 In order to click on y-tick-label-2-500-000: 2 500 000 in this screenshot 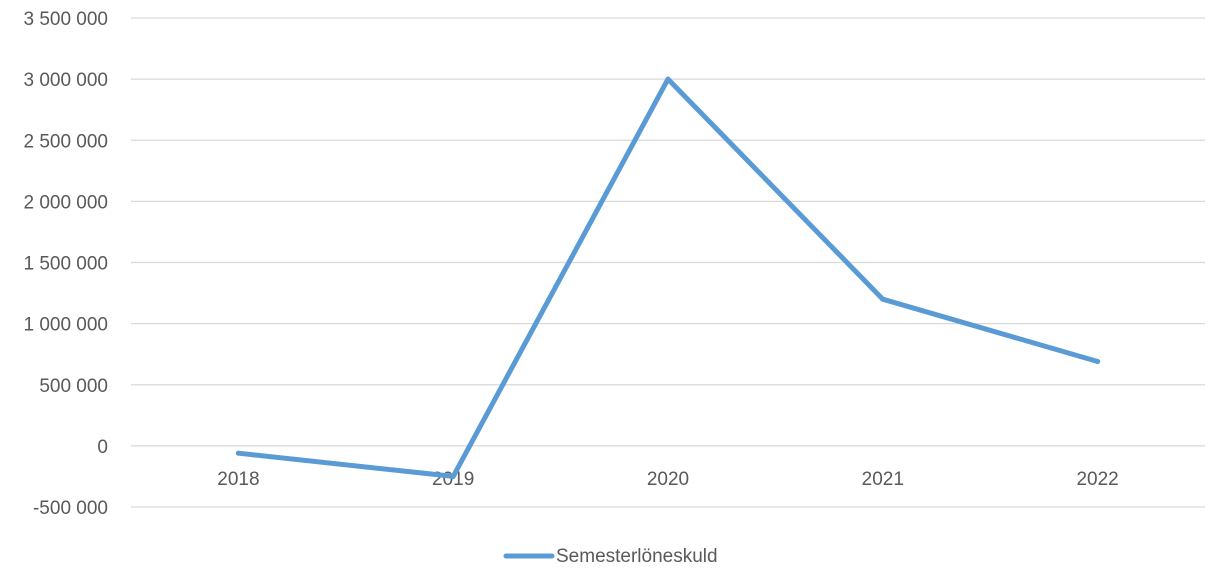, I will do `click(65, 141)`.